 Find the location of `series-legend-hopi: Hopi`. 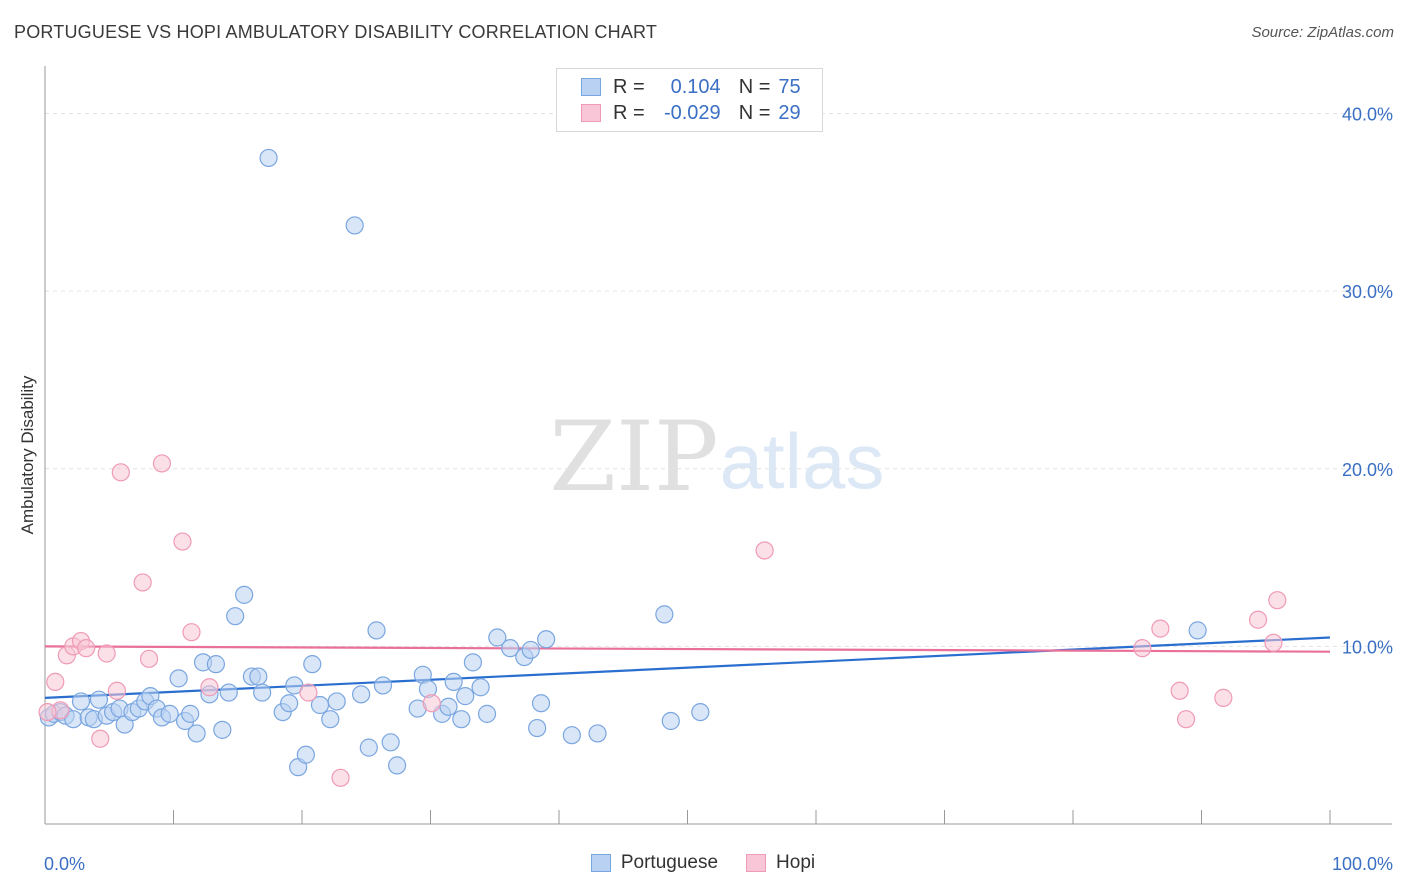

series-legend-hopi: Hopi is located at coordinates (780, 863).